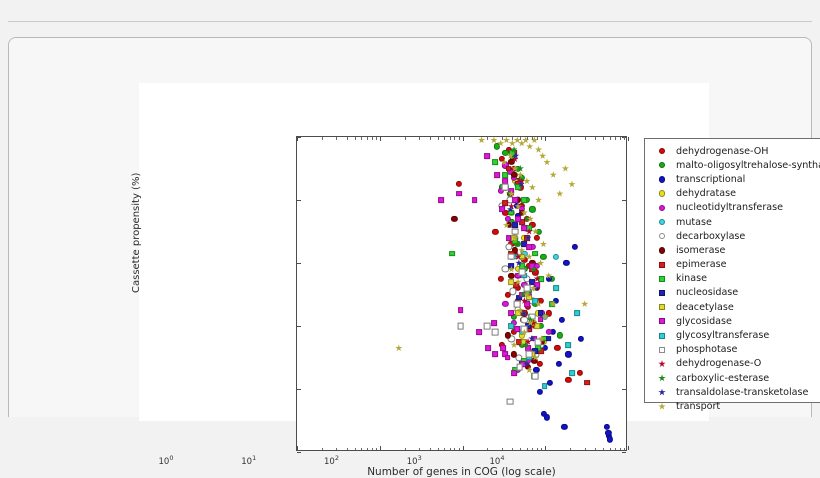 This screenshot has width=820, height=478. I want to click on legend-item-nucleotidyltransferase: nucleotidyltransferase, so click(732, 208).